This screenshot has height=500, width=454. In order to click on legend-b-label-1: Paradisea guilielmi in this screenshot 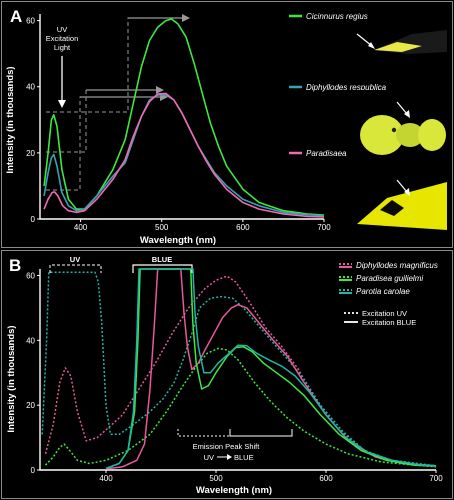, I will do `click(389, 278)`.